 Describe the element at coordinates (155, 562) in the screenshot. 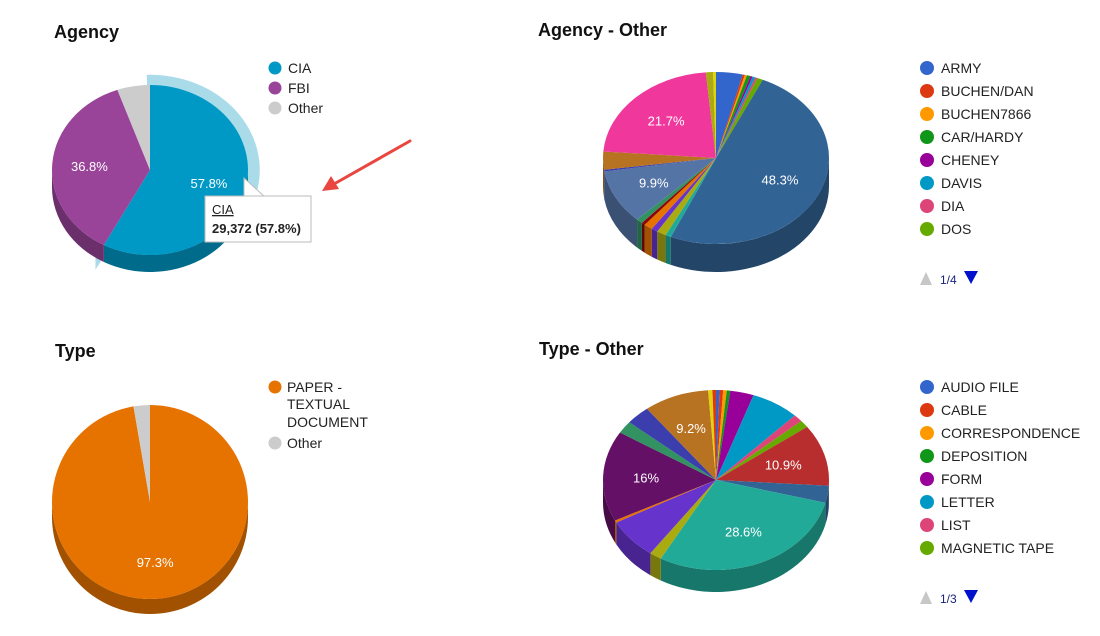

I see `slice-label: 97.3%` at that location.